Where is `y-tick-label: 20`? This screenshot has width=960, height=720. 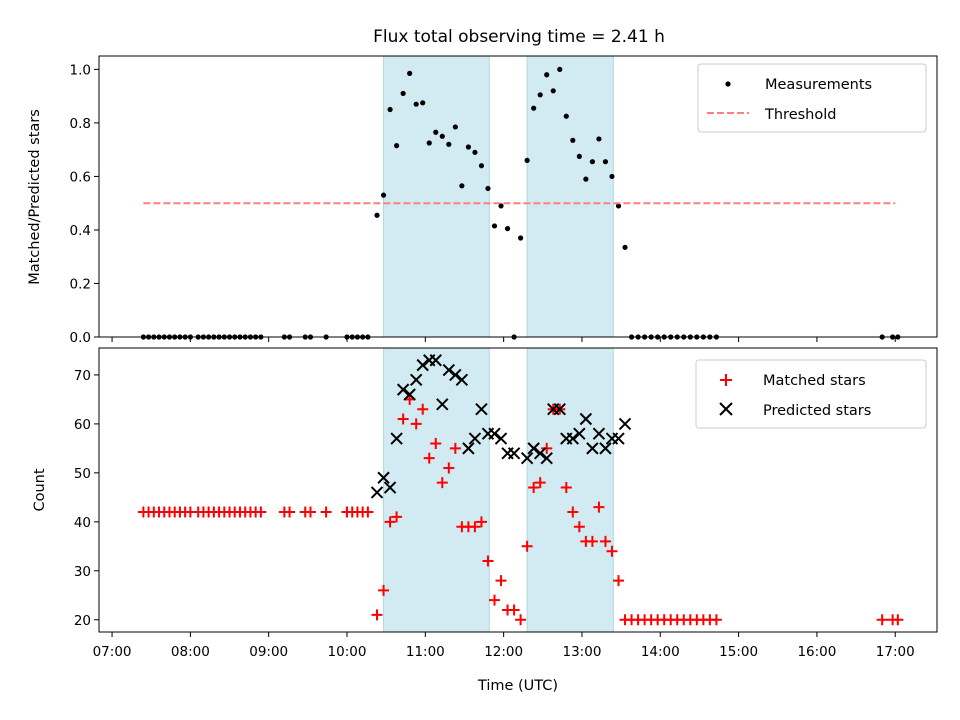 y-tick-label: 20 is located at coordinates (82, 621).